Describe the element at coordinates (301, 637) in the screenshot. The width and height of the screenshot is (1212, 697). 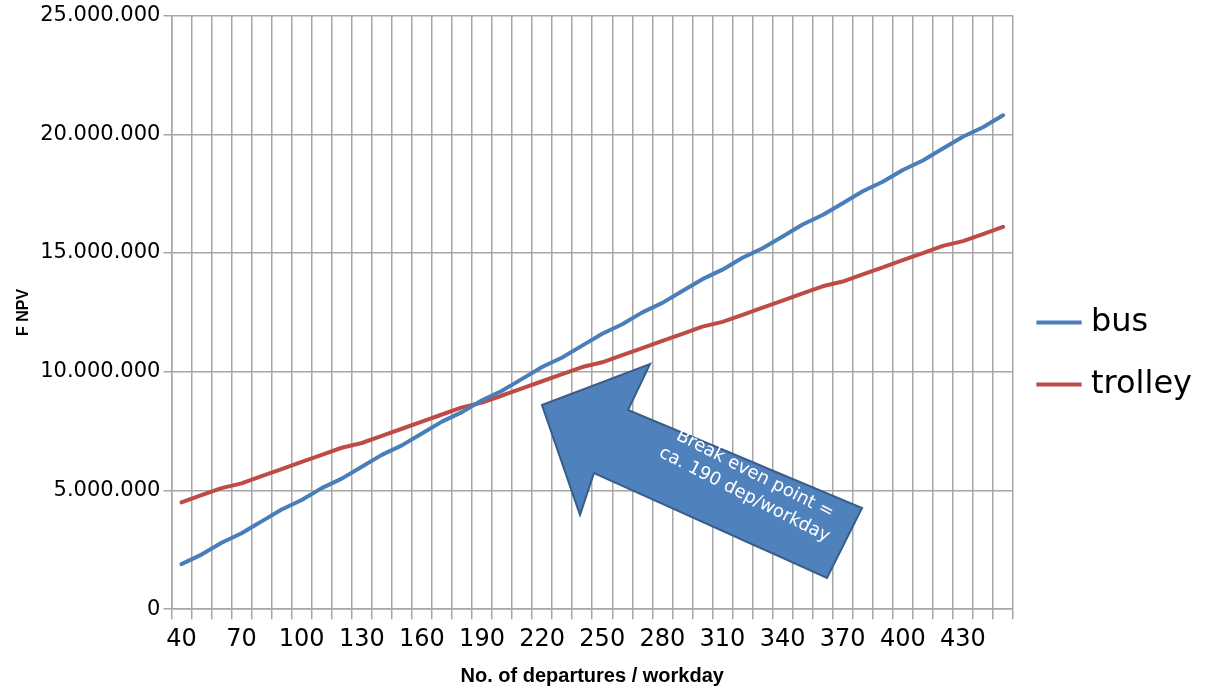
I see `x-tick-label: 100` at that location.